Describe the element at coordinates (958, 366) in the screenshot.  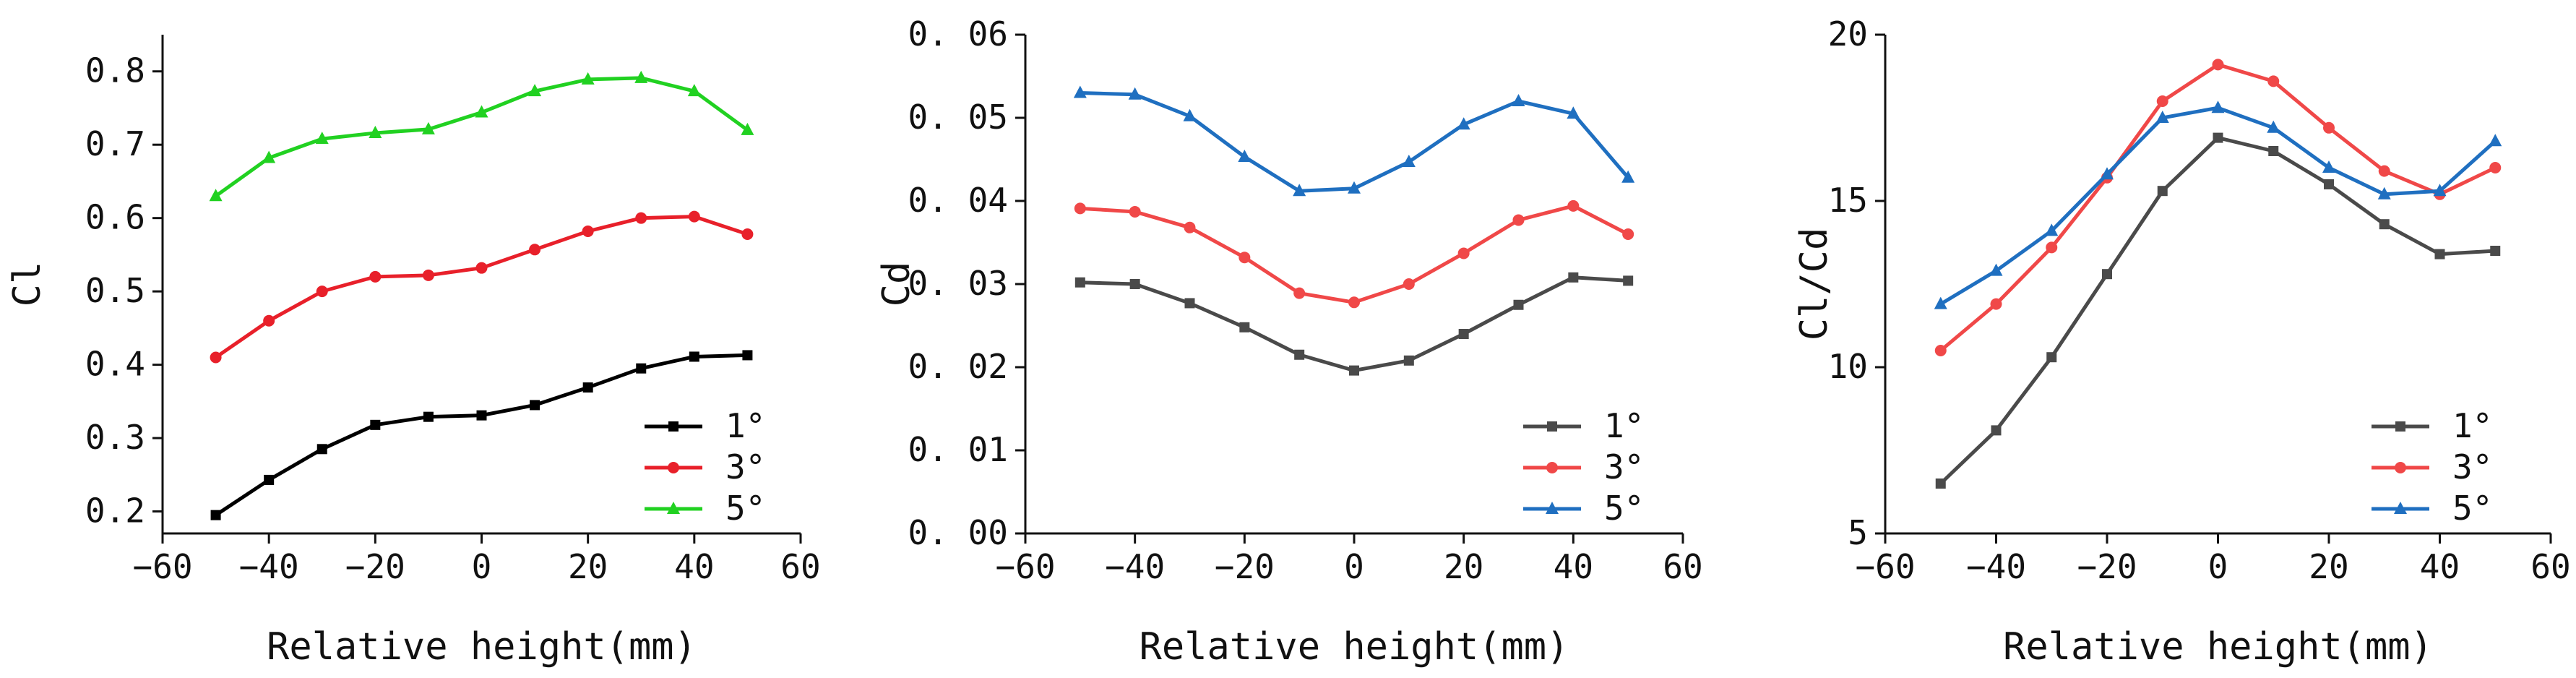
I see `y-tick-label: 0. 02` at that location.